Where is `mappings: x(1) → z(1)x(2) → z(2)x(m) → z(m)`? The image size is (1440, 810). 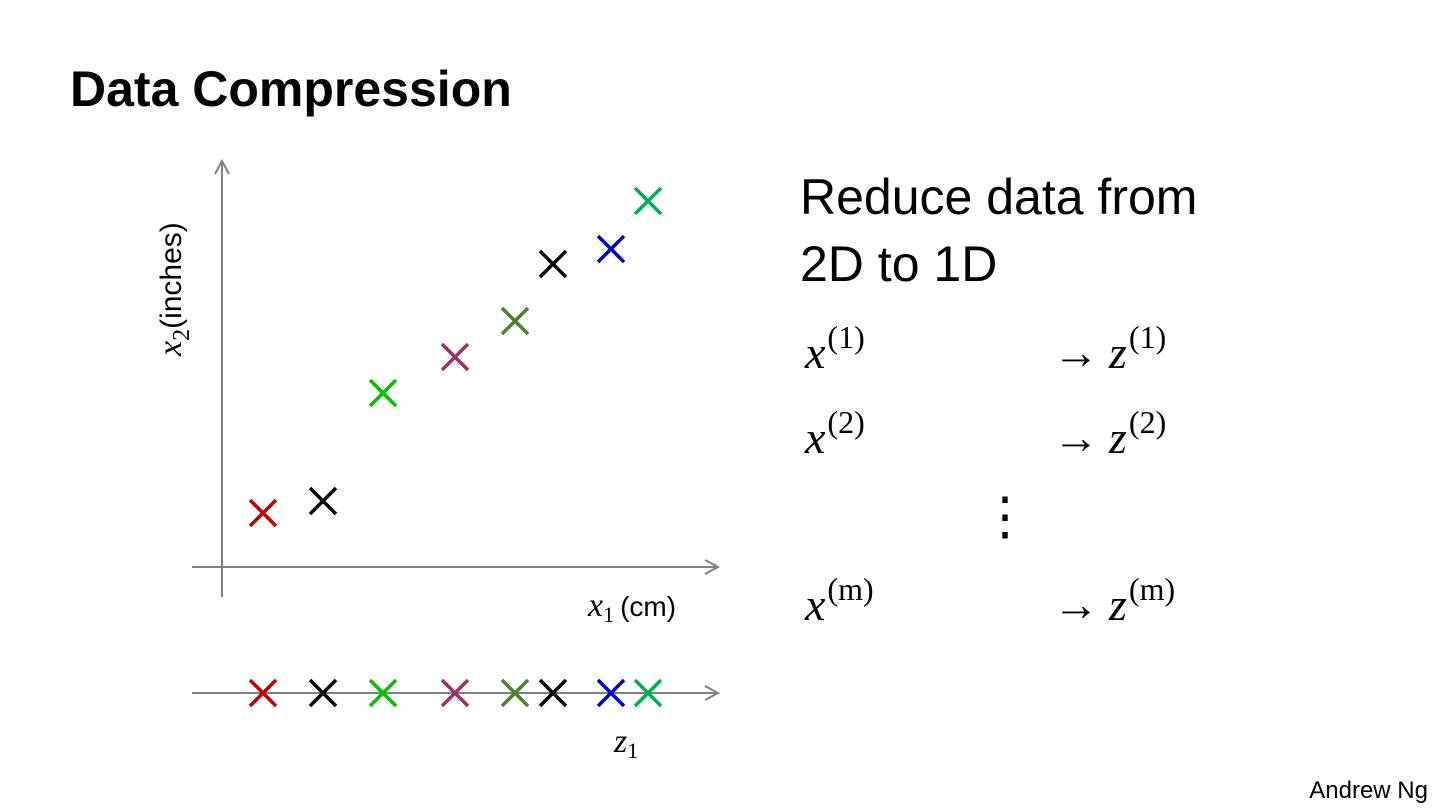
mappings: x(1) → z(1)x(2) → z(2)x(m) → z(m) is located at coordinates (989, 474).